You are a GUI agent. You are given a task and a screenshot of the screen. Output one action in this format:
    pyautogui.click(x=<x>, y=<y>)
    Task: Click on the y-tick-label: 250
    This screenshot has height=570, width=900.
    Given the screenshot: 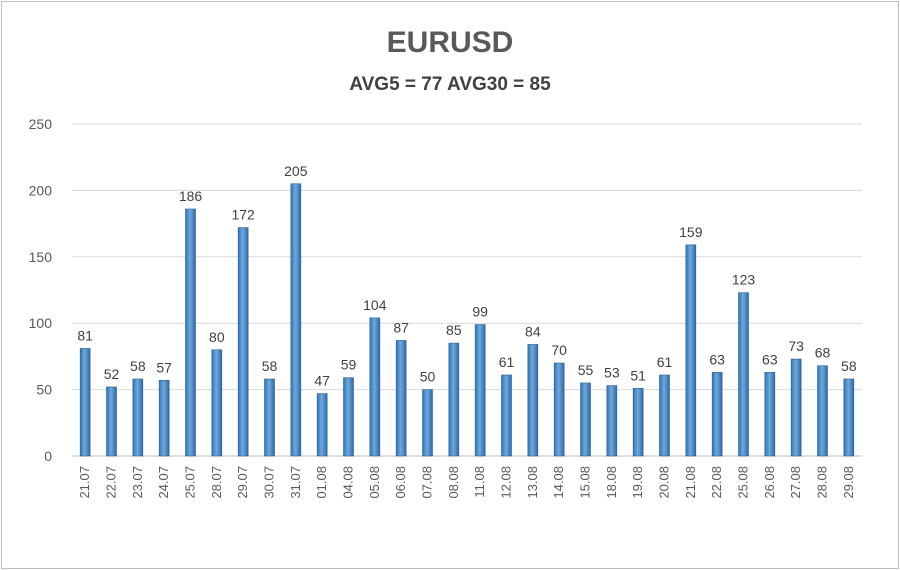 What is the action you would take?
    pyautogui.click(x=41, y=124)
    